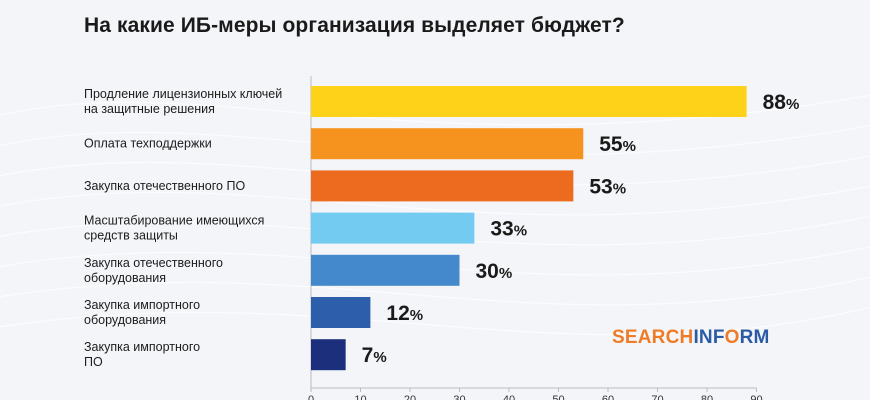 The height and width of the screenshot is (400, 870). I want to click on x-tick-label: 80, so click(707, 397).